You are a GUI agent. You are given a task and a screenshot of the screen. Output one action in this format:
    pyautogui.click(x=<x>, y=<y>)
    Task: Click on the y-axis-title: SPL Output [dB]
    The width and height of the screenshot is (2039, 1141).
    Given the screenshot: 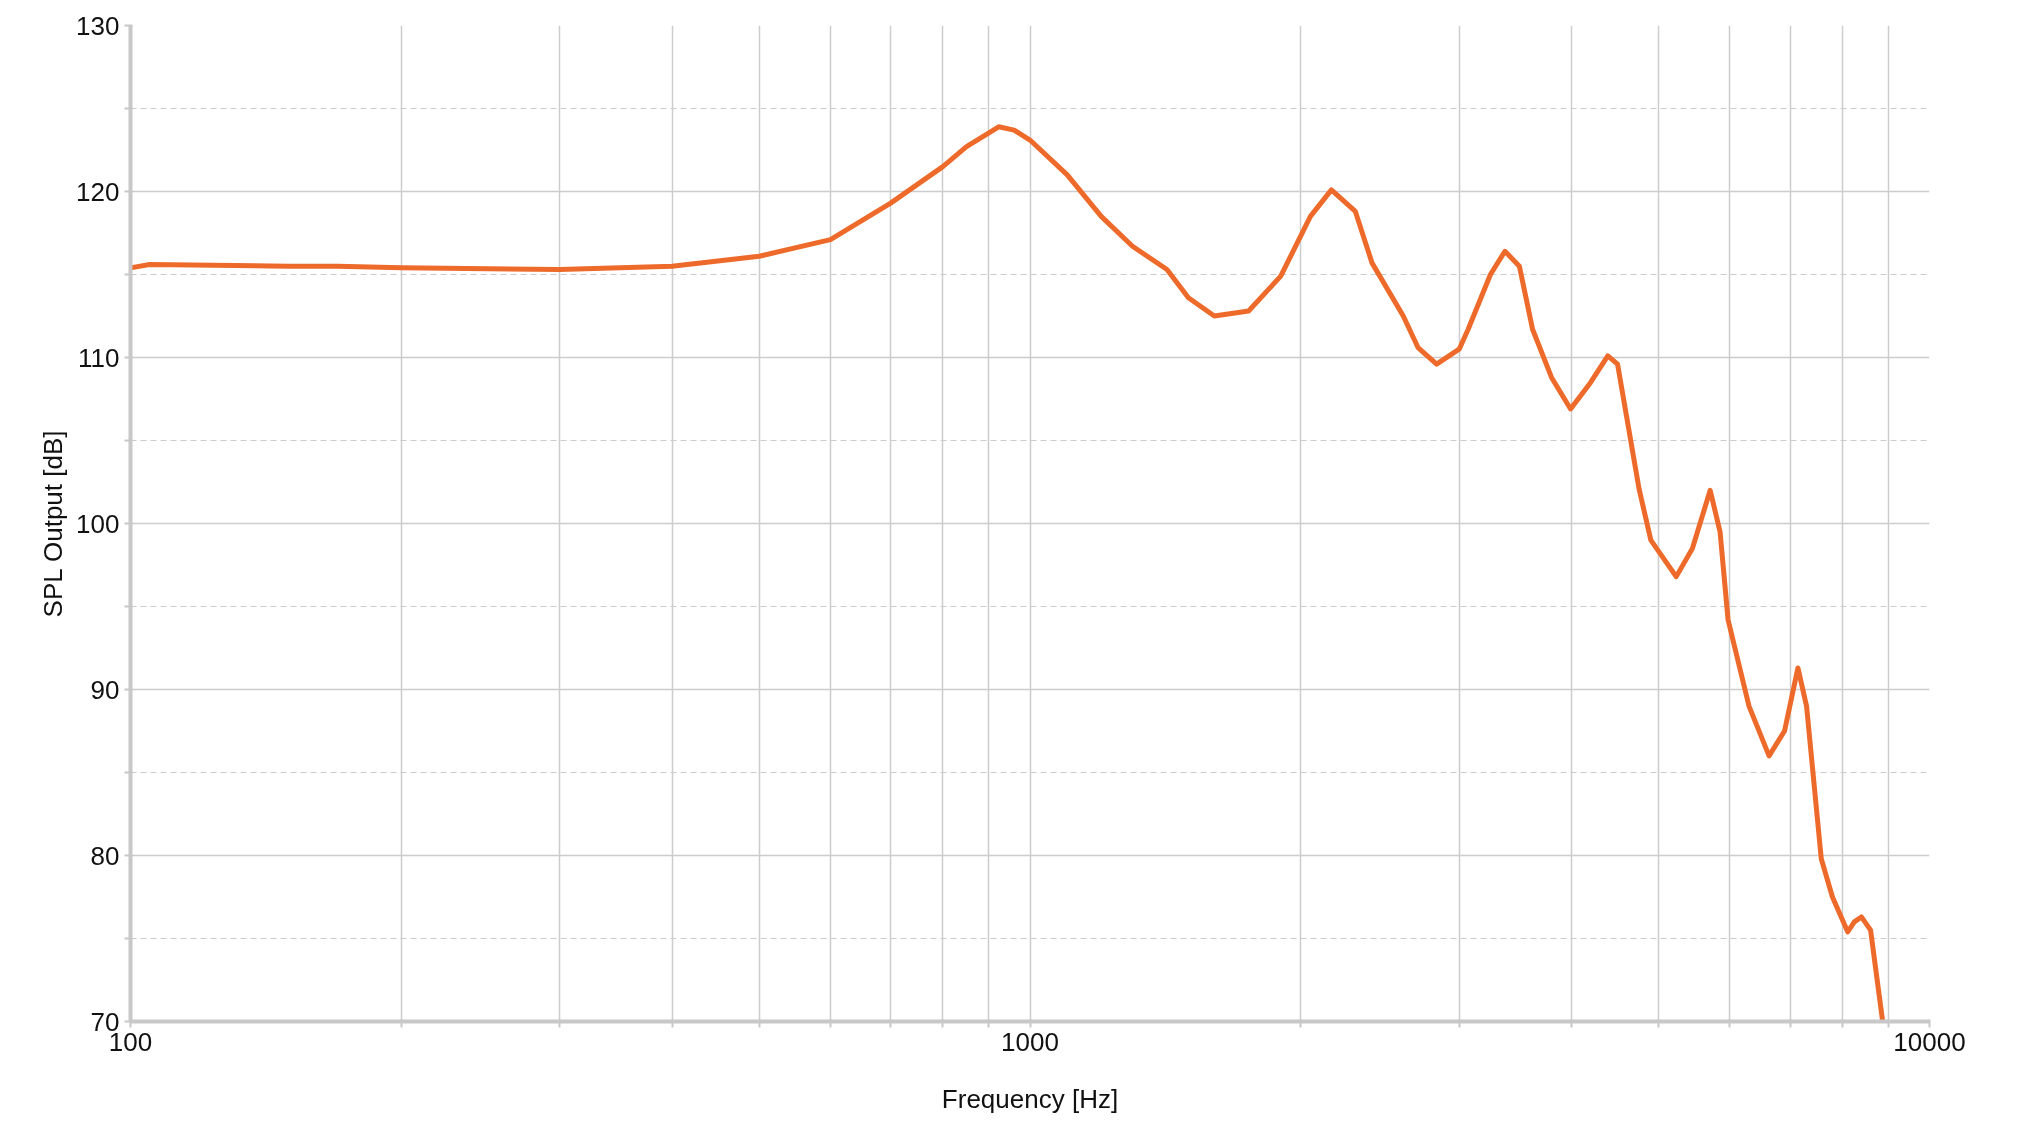 What is the action you would take?
    pyautogui.click(x=53, y=524)
    